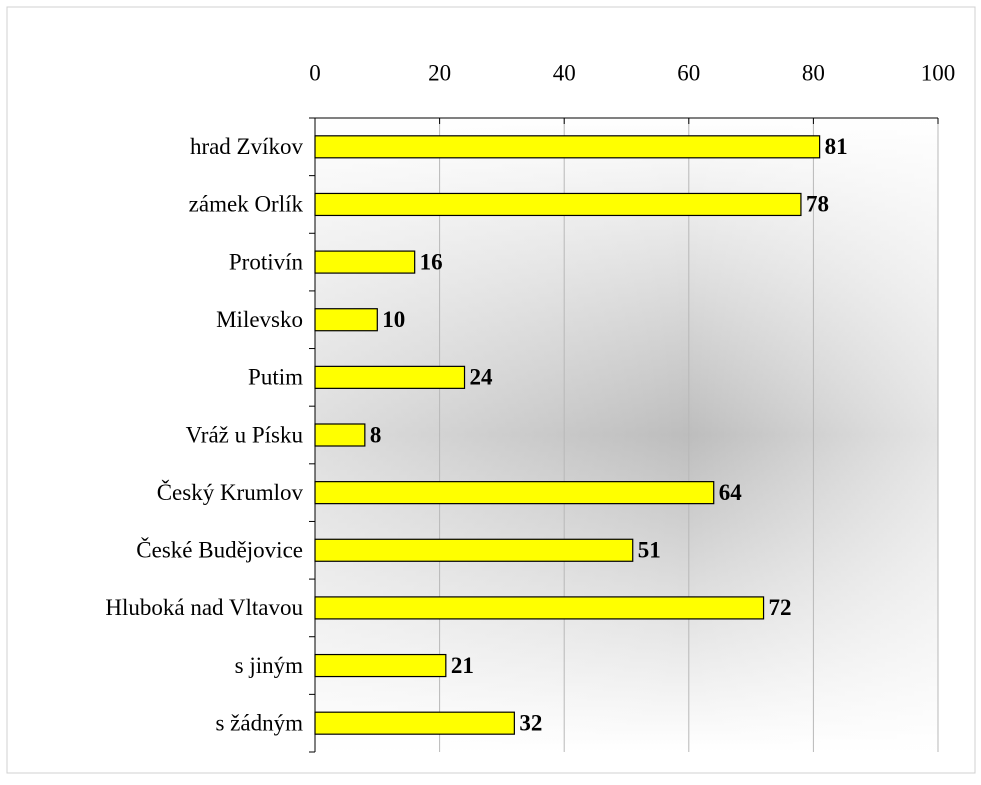 The image size is (981, 785). Describe the element at coordinates (219, 550) in the screenshot. I see `y-tick-label: České Budějovice` at that location.